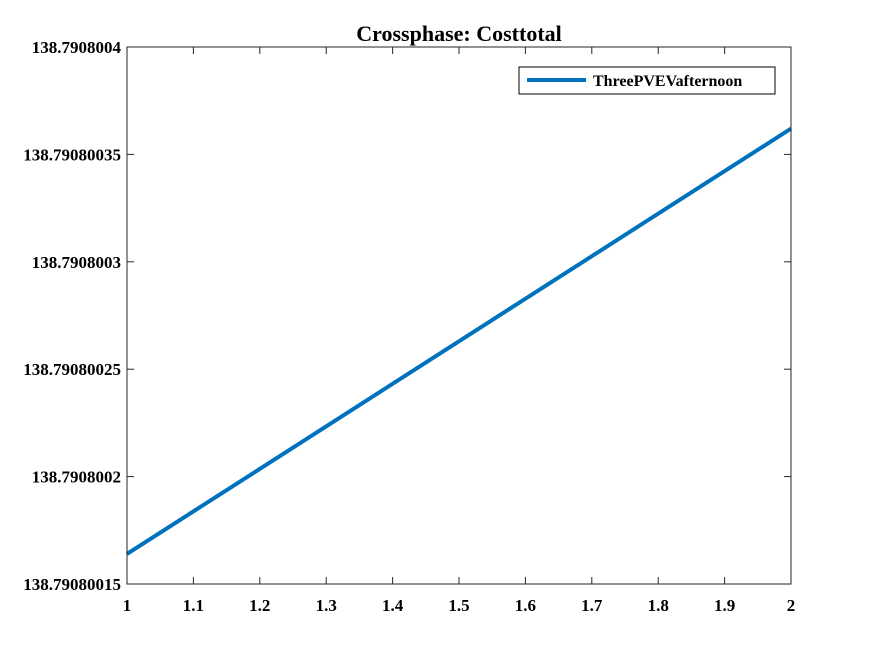 The image size is (875, 656). Describe the element at coordinates (127, 605) in the screenshot. I see `x-tick-label: 1` at that location.